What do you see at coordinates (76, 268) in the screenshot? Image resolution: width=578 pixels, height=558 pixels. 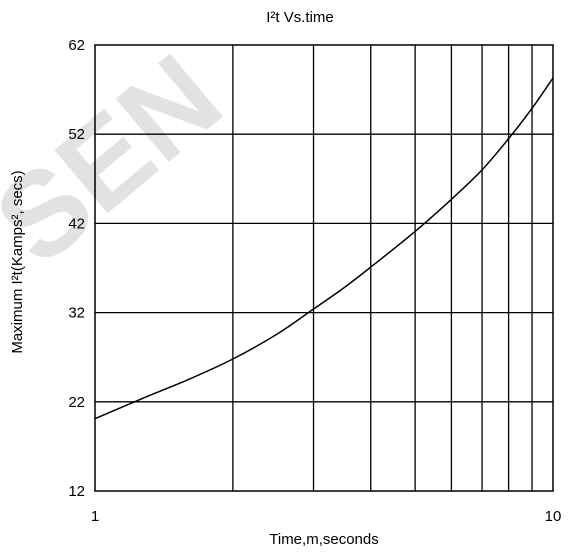 I see `y-tick-labels: 12 22 32 42 52 62` at bounding box center [76, 268].